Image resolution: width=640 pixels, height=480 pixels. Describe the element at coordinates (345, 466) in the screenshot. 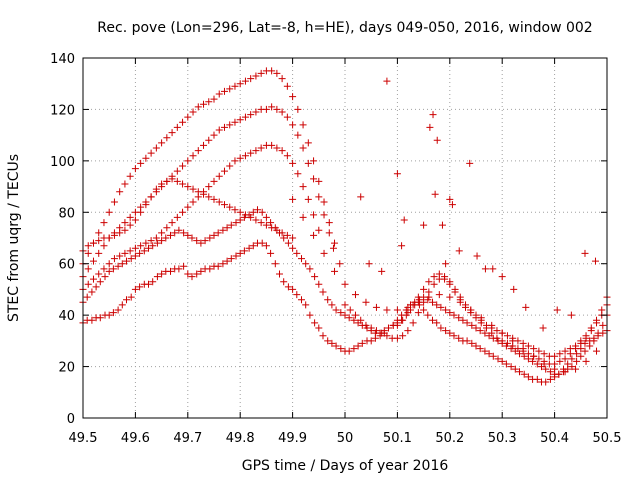

I see `x-axis-label: GPS time / Days of year 2016` at that location.